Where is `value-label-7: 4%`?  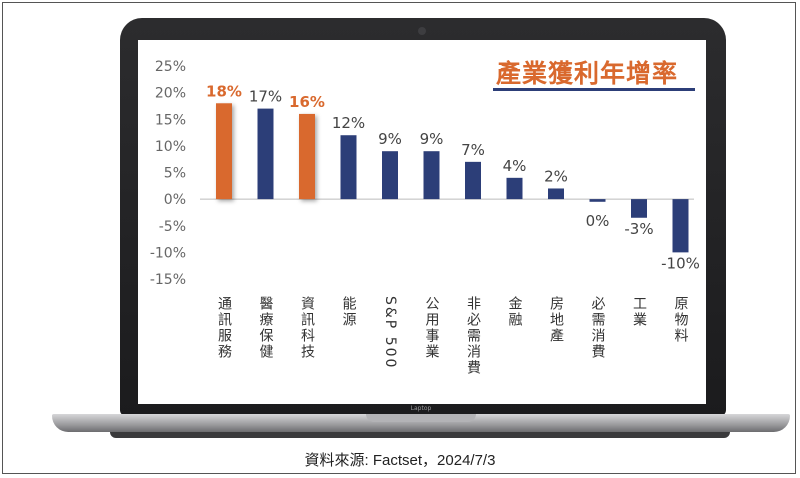
value-label-7: 4% is located at coordinates (515, 166).